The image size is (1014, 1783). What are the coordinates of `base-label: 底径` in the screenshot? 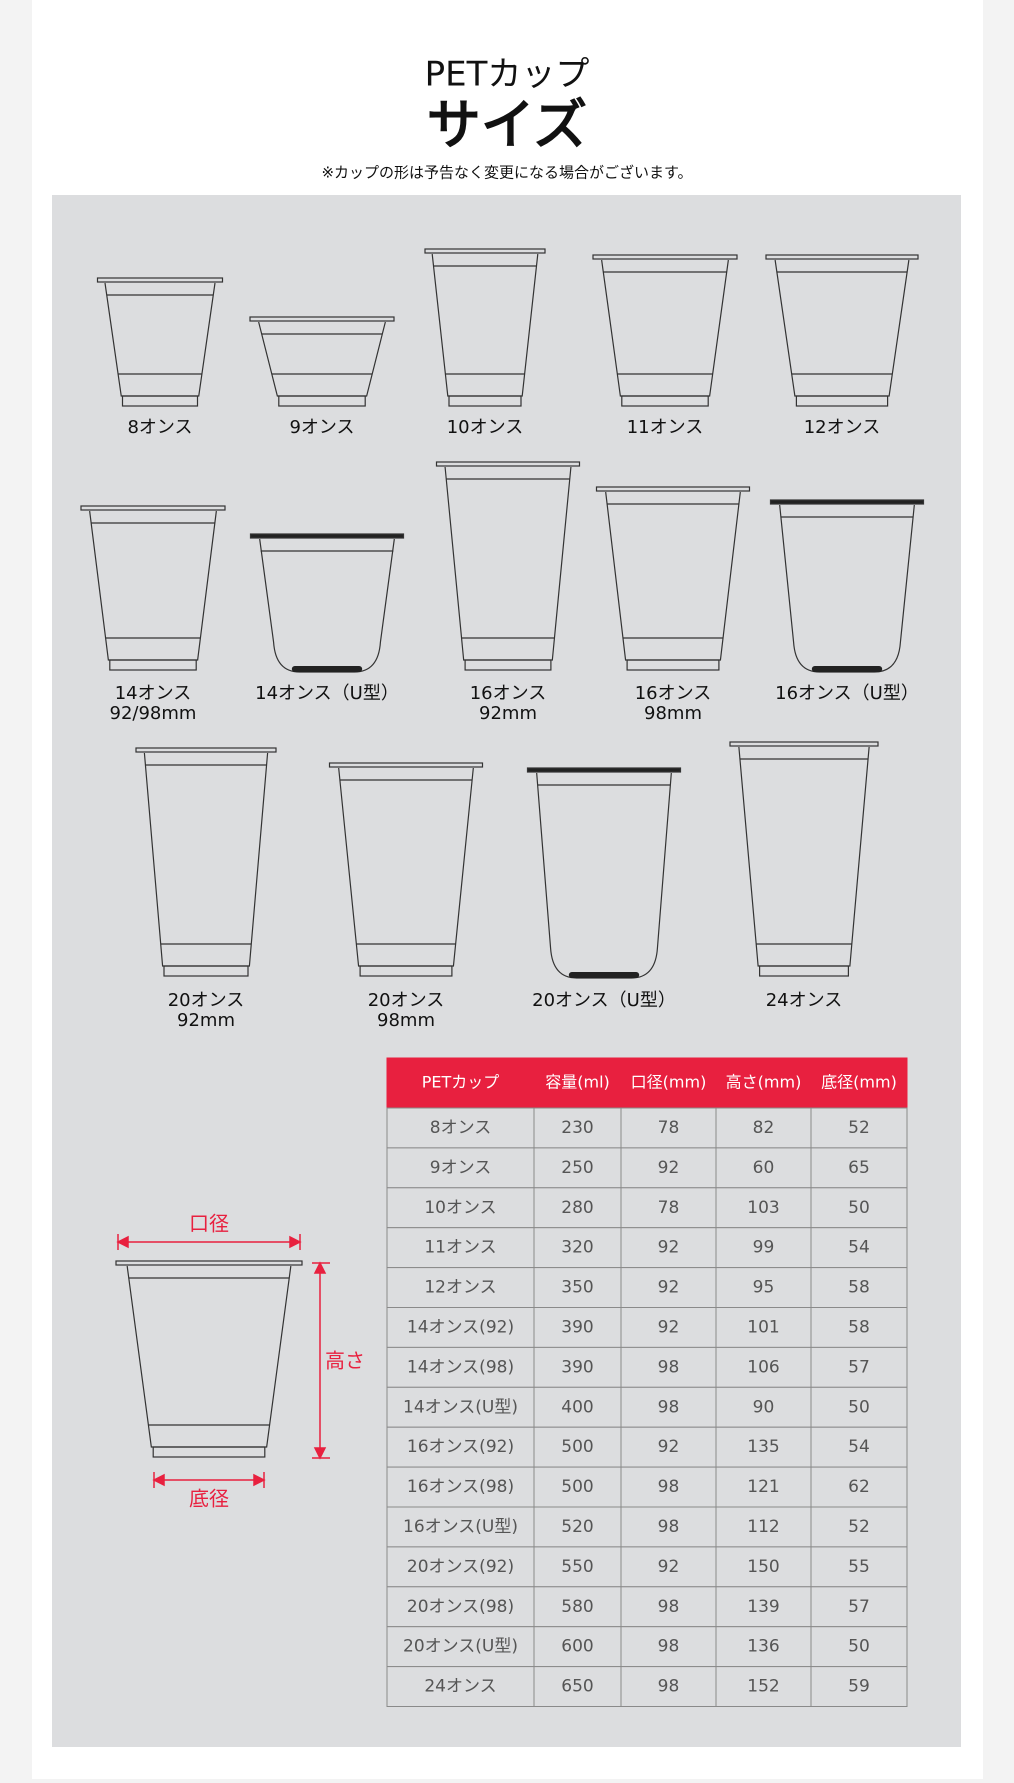 It's located at (209, 1499).